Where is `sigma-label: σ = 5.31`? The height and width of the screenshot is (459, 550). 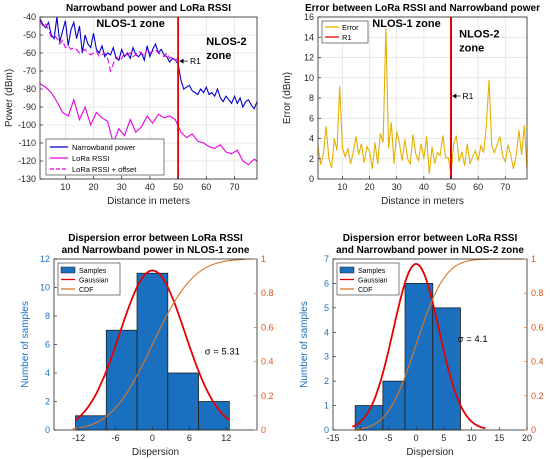
sigma-label: σ = 5.31 is located at coordinates (222, 351).